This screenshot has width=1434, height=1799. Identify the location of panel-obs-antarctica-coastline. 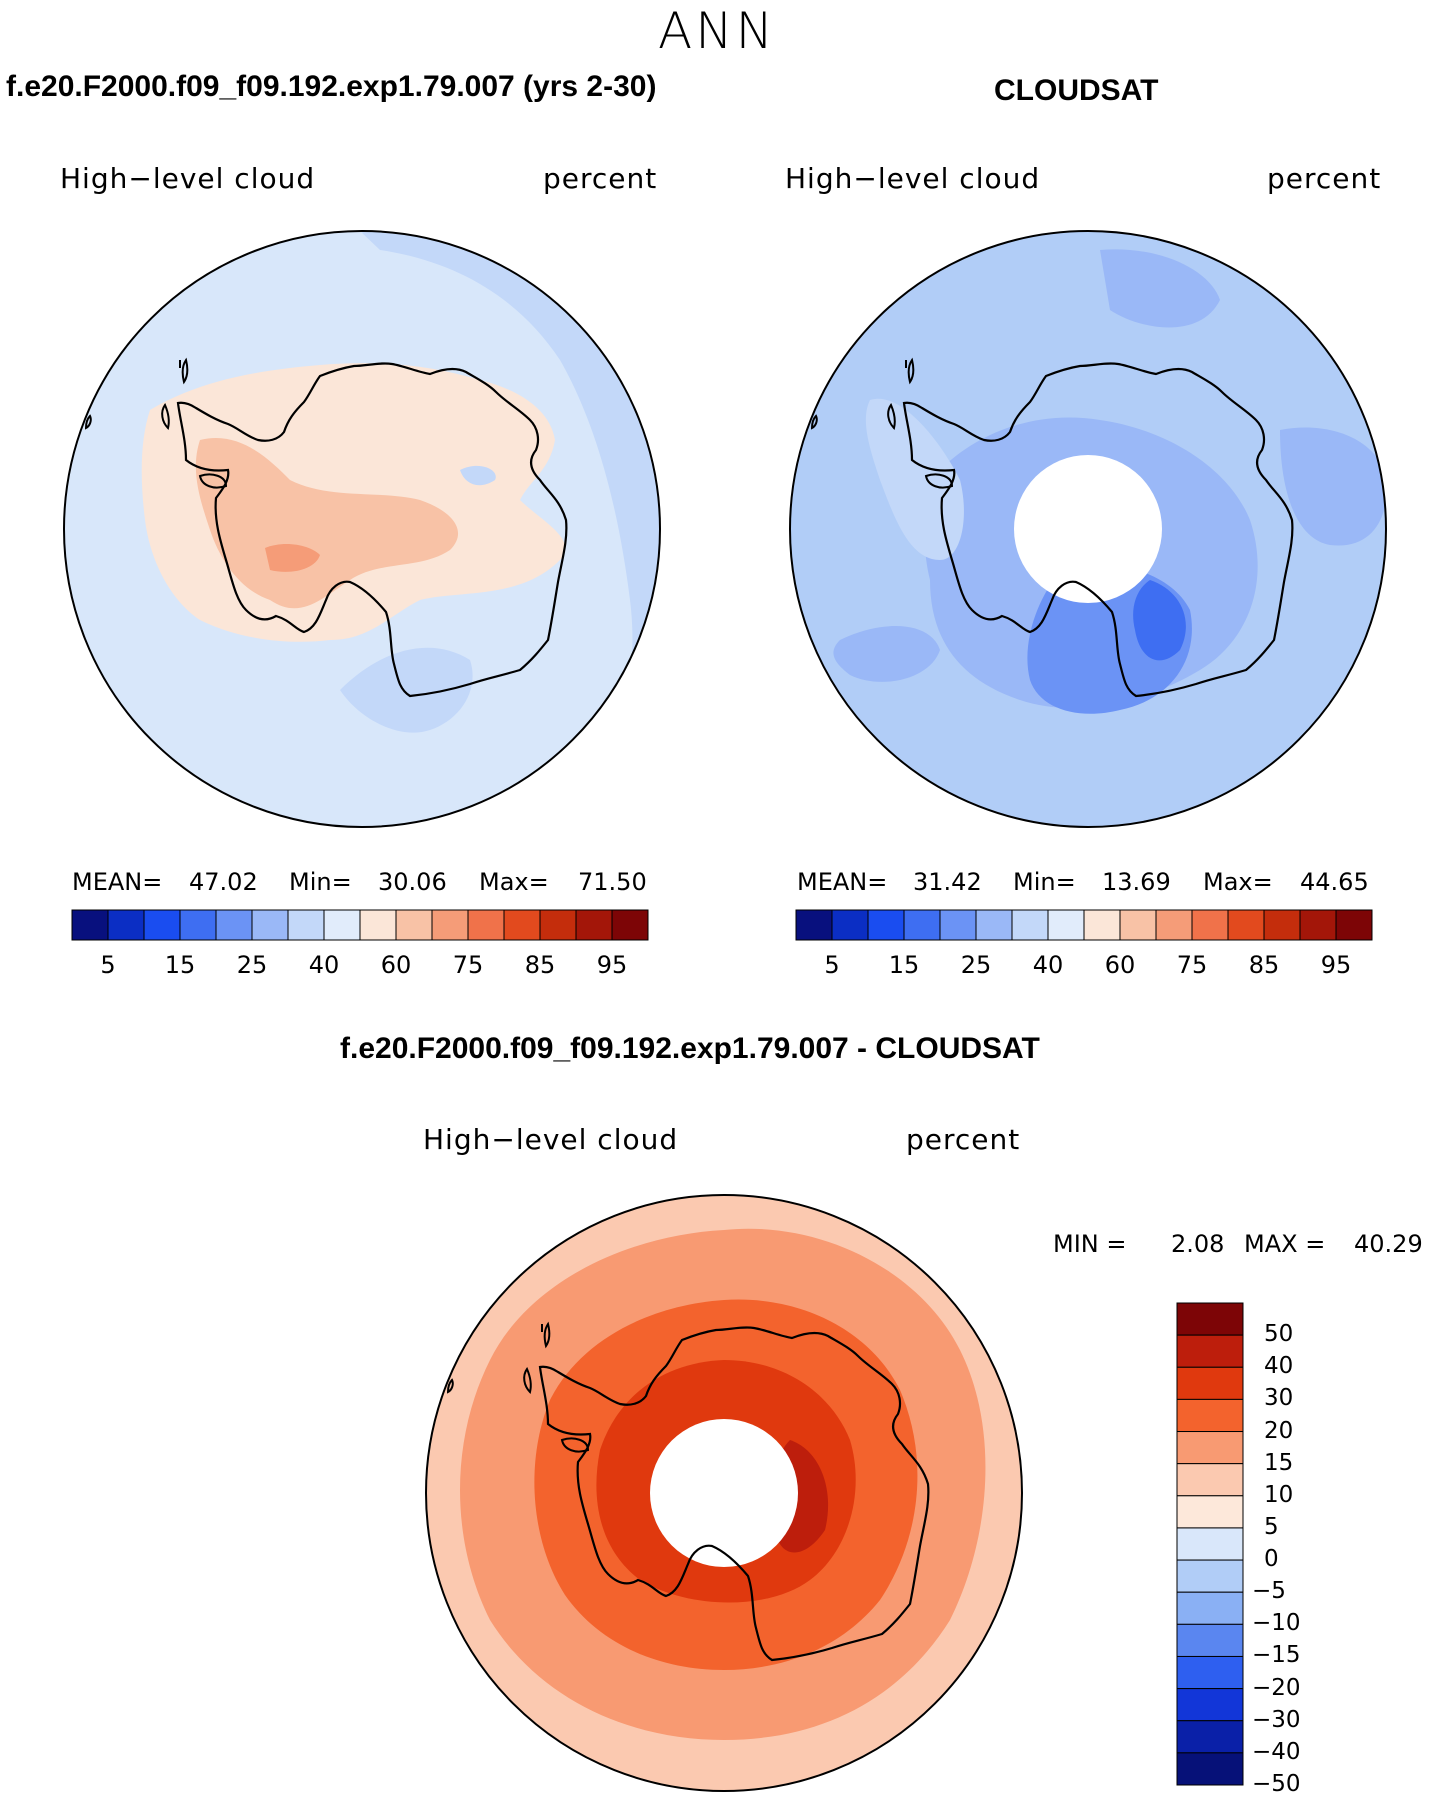
(1052, 527).